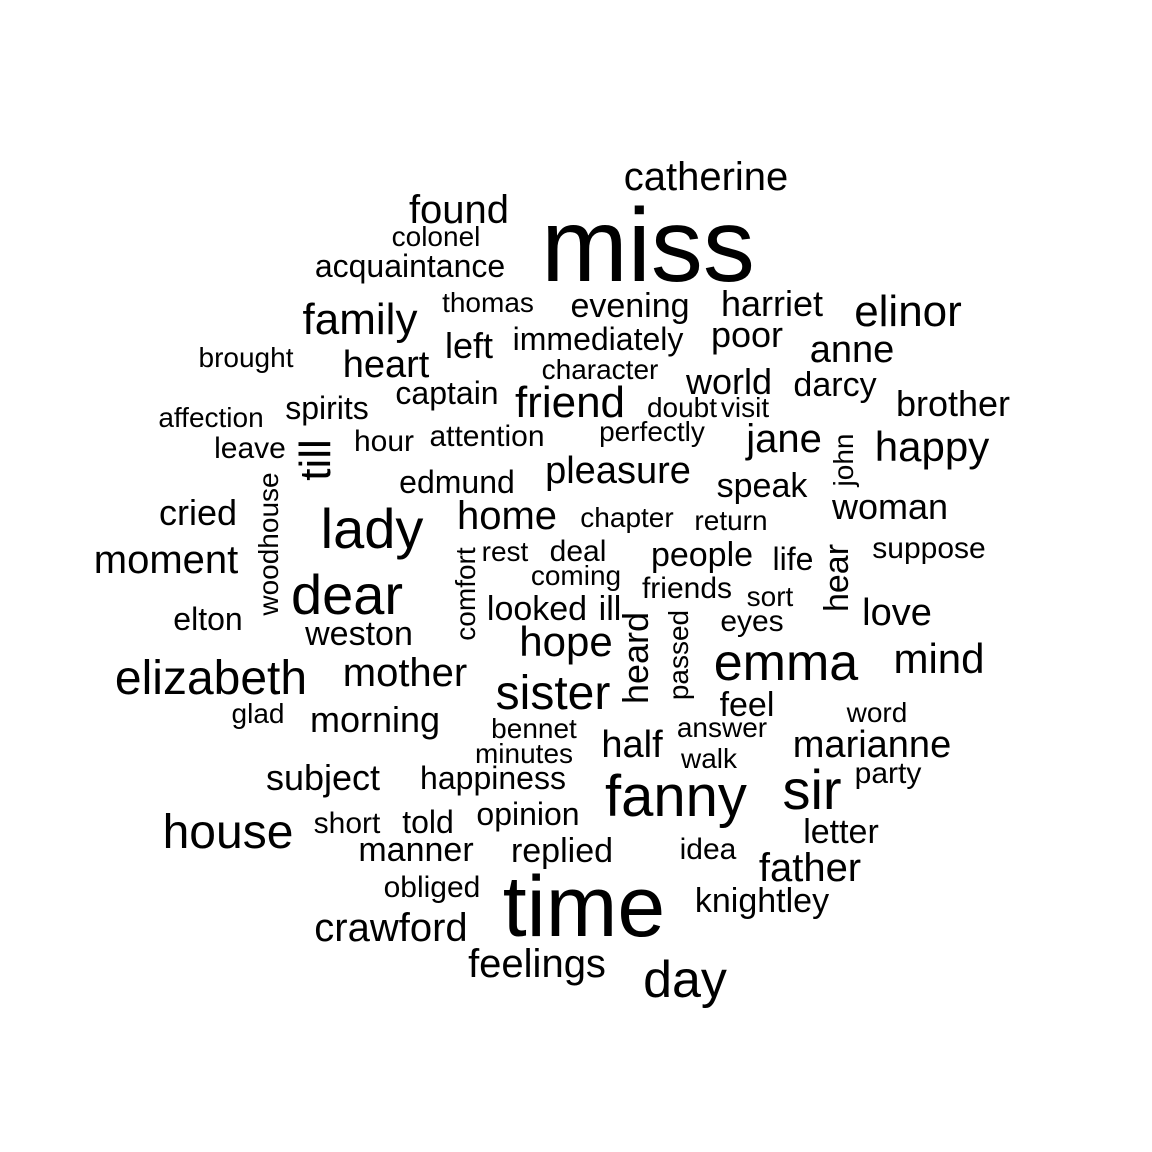 This screenshot has width=1152, height=1152. I want to click on word: comfort, so click(465, 594).